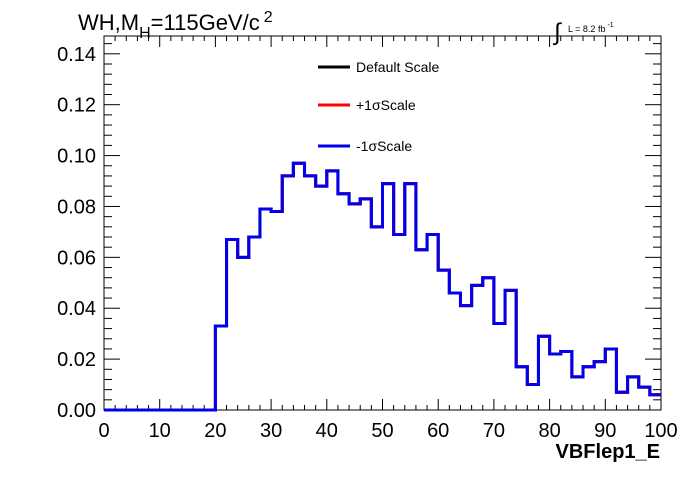 This screenshot has height=477, width=696. I want to click on x-axis-label: VBFlep1_E, so click(608, 452).